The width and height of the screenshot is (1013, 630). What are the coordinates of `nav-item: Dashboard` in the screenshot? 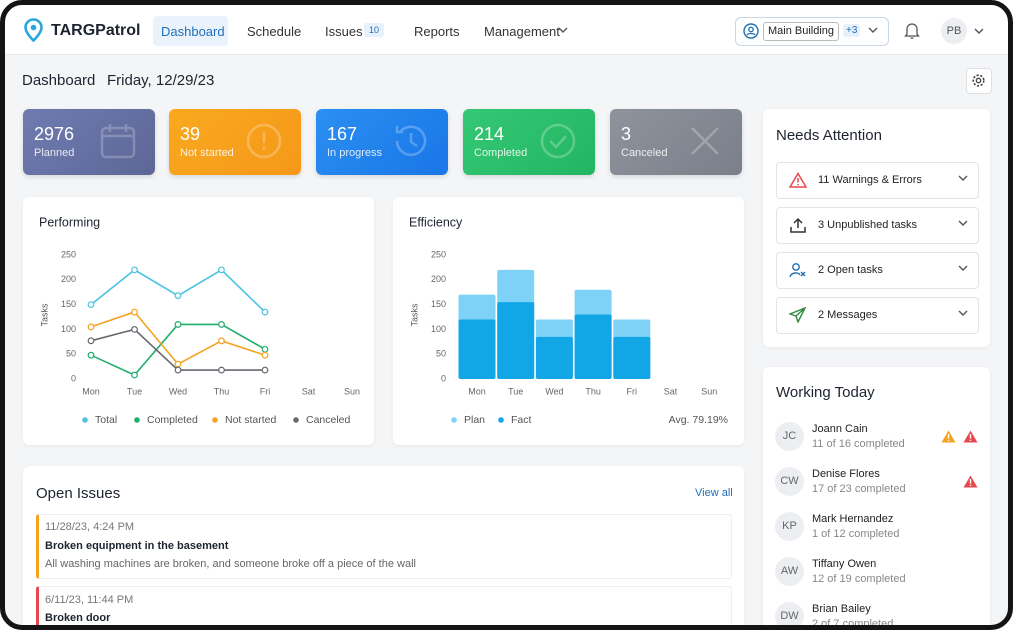 It's located at (193, 31).